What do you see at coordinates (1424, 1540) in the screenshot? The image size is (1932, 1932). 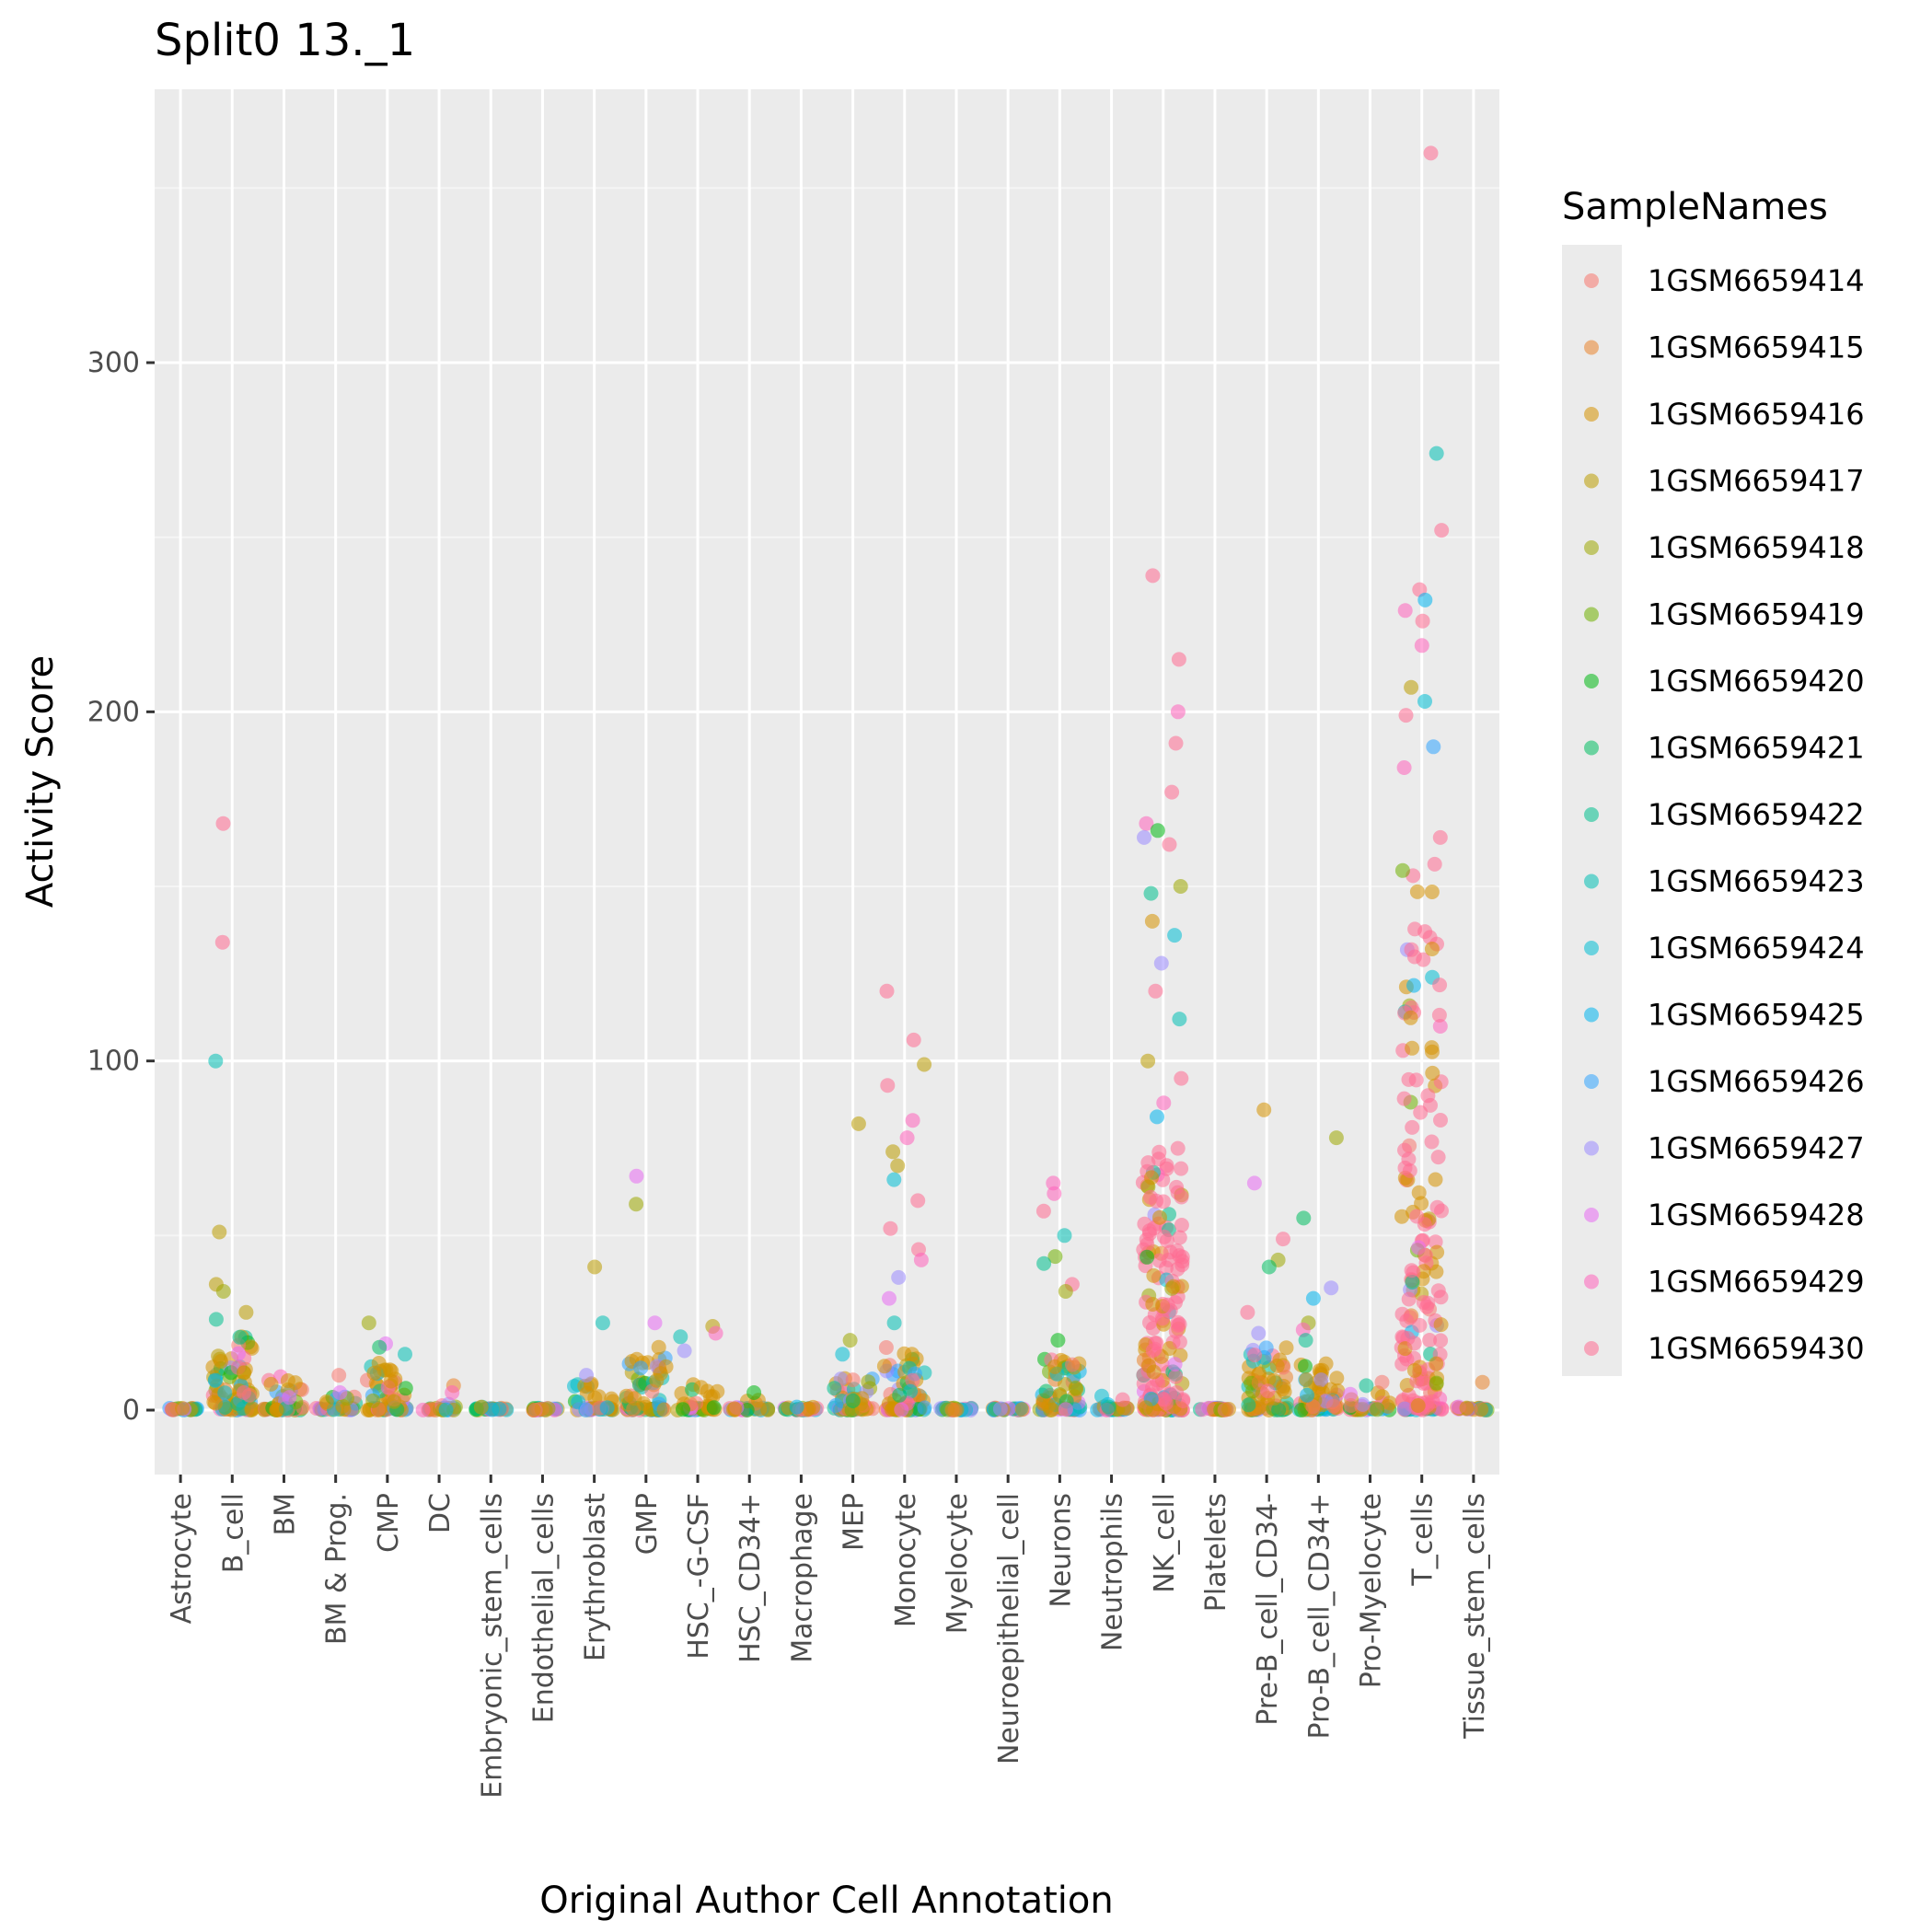 I see `x-tick-label: T_cells` at bounding box center [1424, 1540].